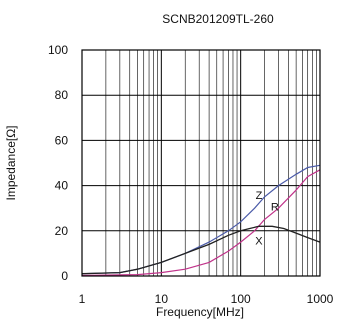  Describe the element at coordinates (201, 250) in the screenshot. I see `series-line-x` at that location.